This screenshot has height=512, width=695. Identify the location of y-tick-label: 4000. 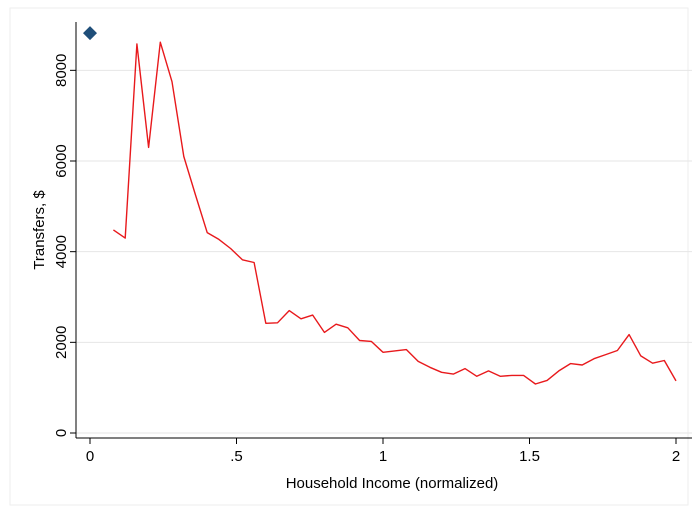
(61, 251).